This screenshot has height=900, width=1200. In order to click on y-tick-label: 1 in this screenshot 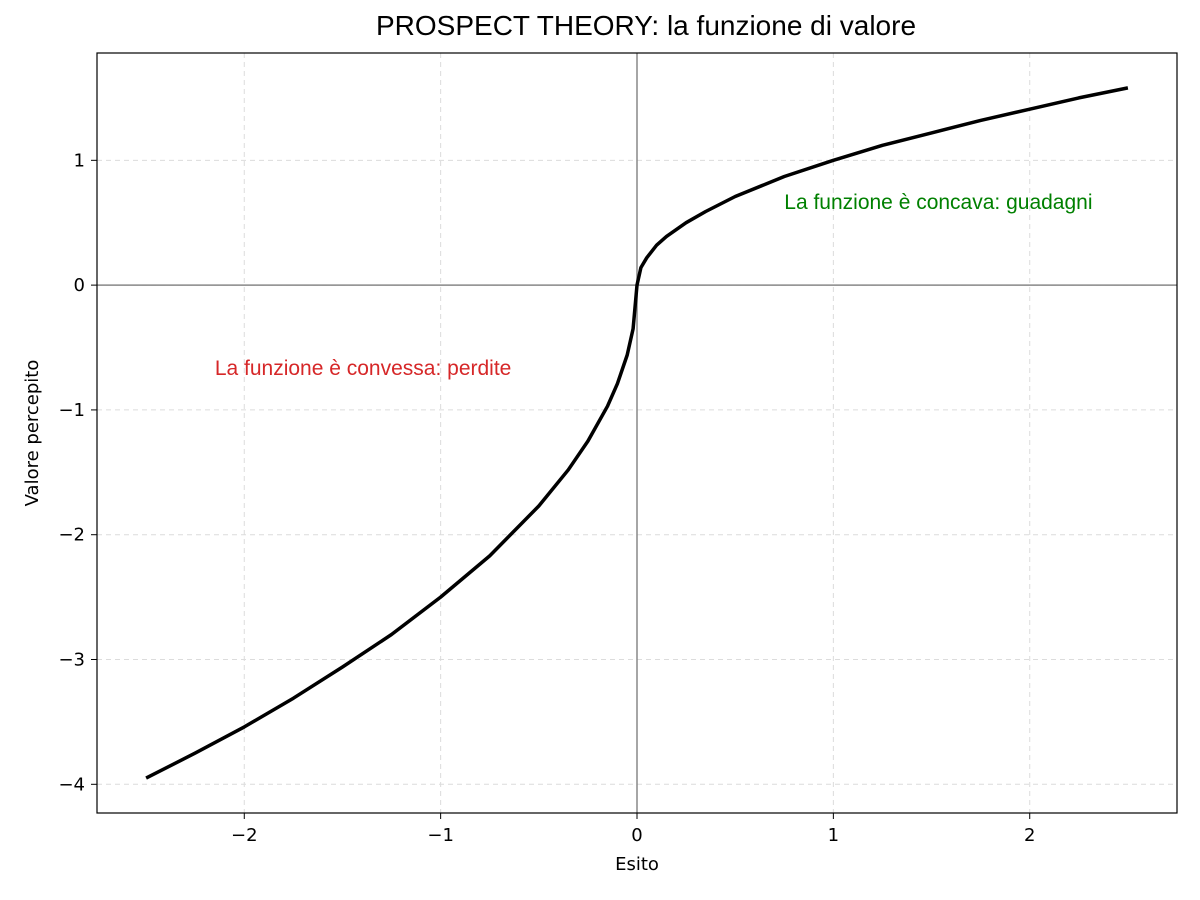, I will do `click(79, 160)`.